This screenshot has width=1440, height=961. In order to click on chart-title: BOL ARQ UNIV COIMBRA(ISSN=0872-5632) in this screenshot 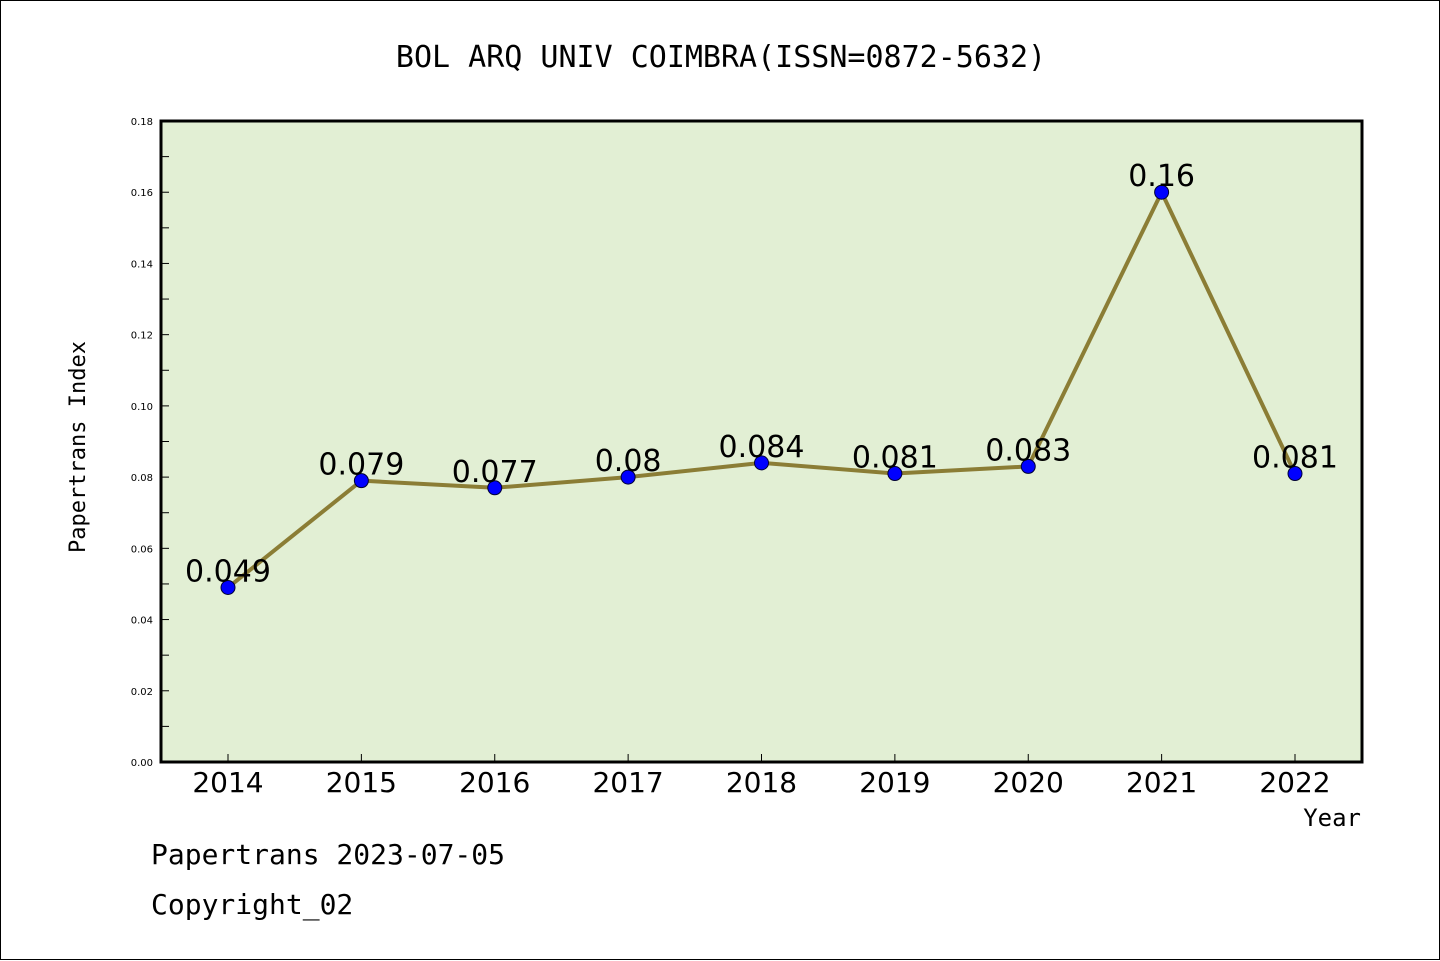, I will do `click(721, 57)`.